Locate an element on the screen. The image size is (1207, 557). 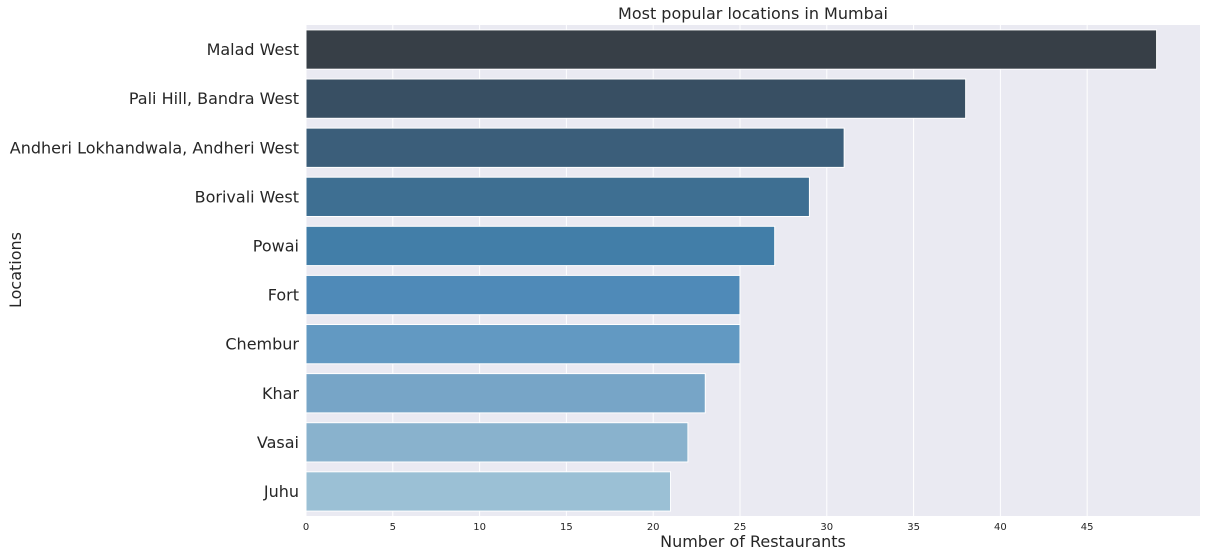
x-tick-labels: 0 5 10 15 20 25 30 35 40 45 is located at coordinates (698, 527).